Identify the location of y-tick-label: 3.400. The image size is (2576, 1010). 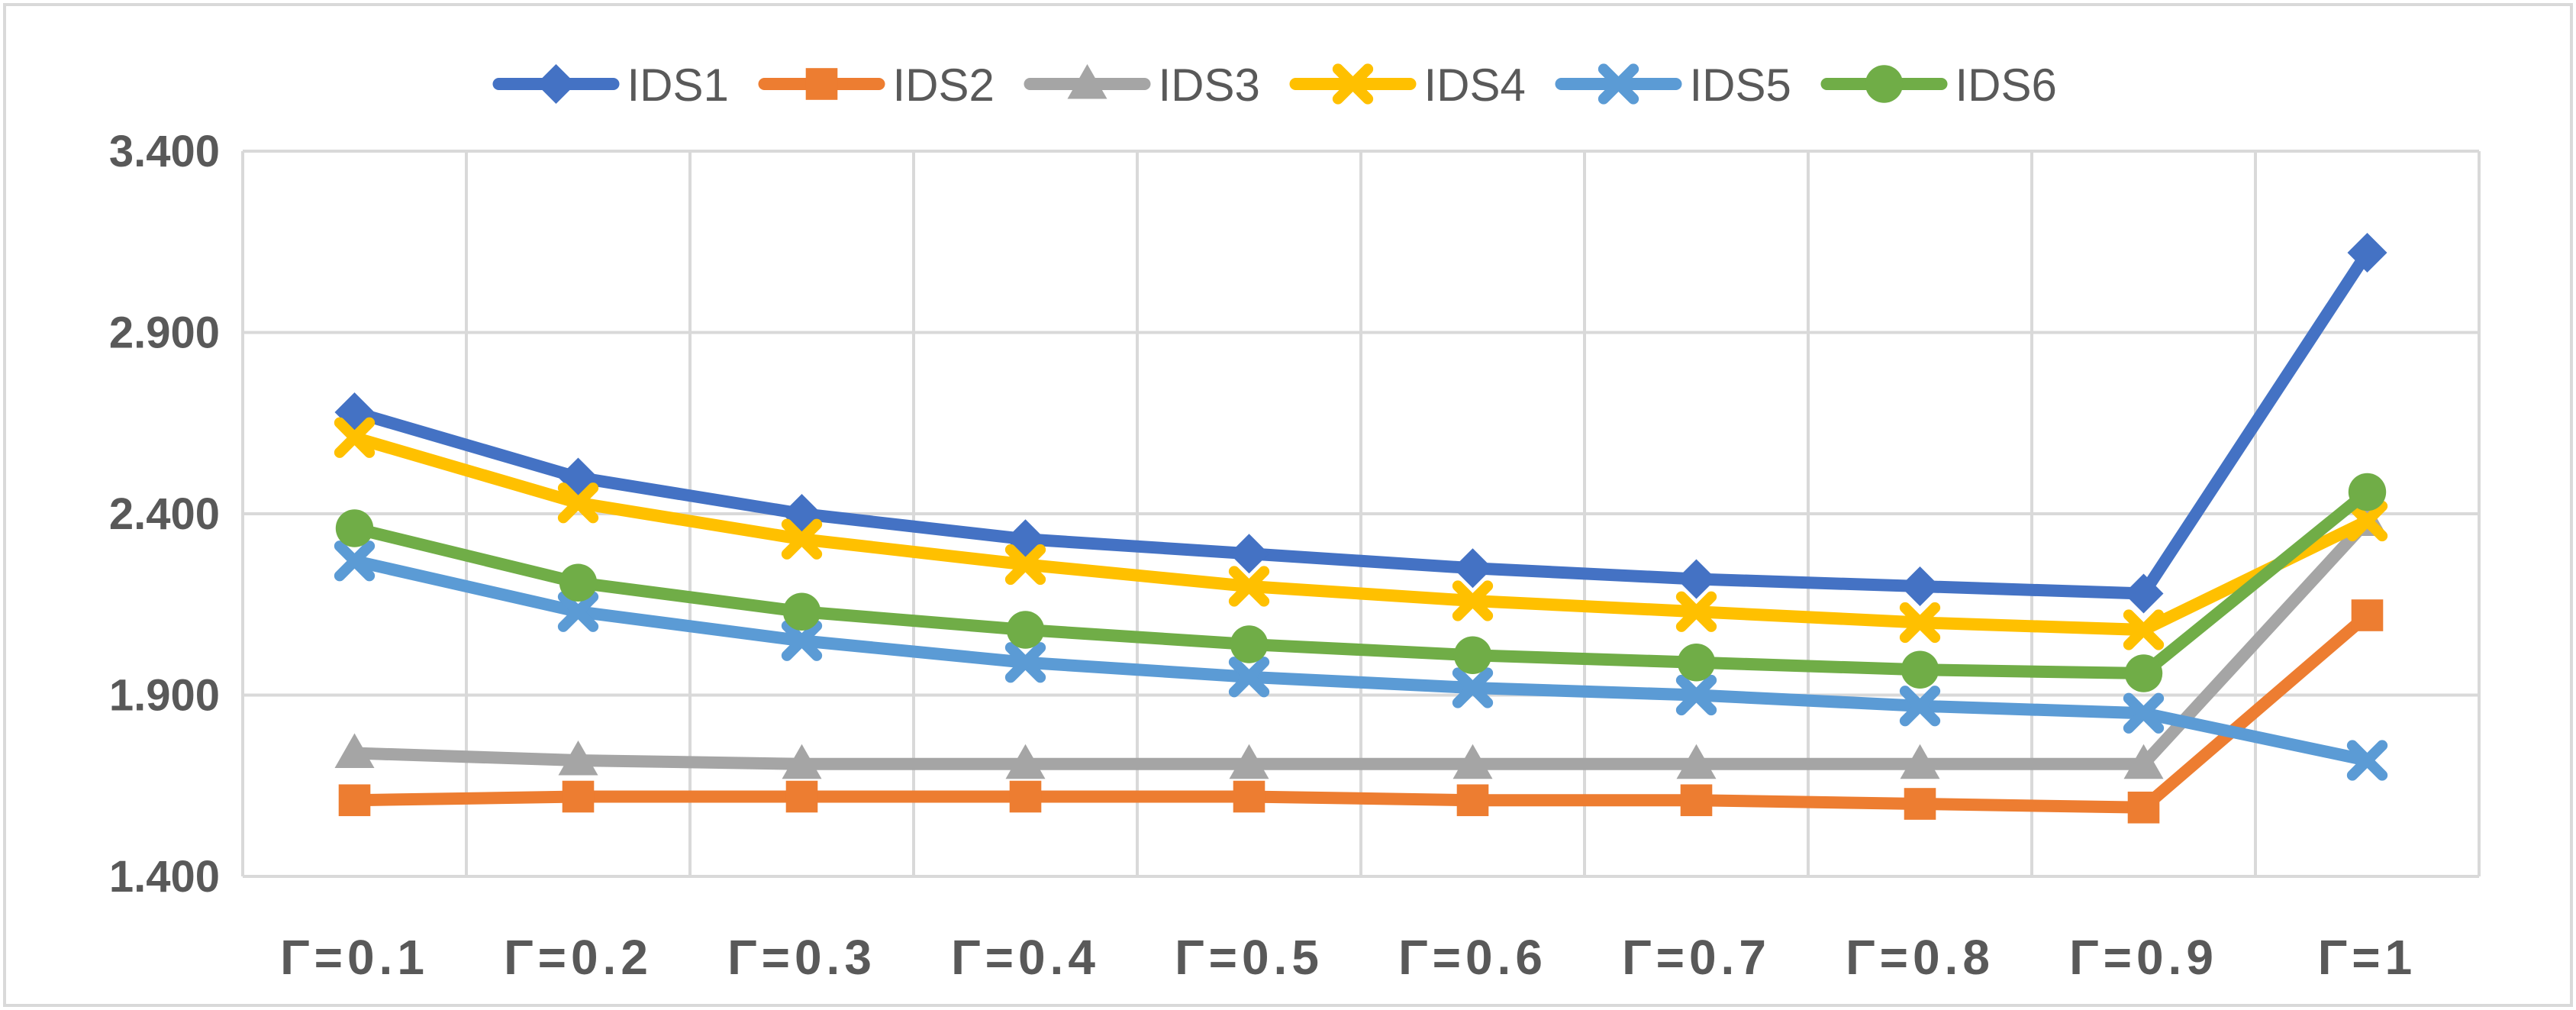
(165, 152).